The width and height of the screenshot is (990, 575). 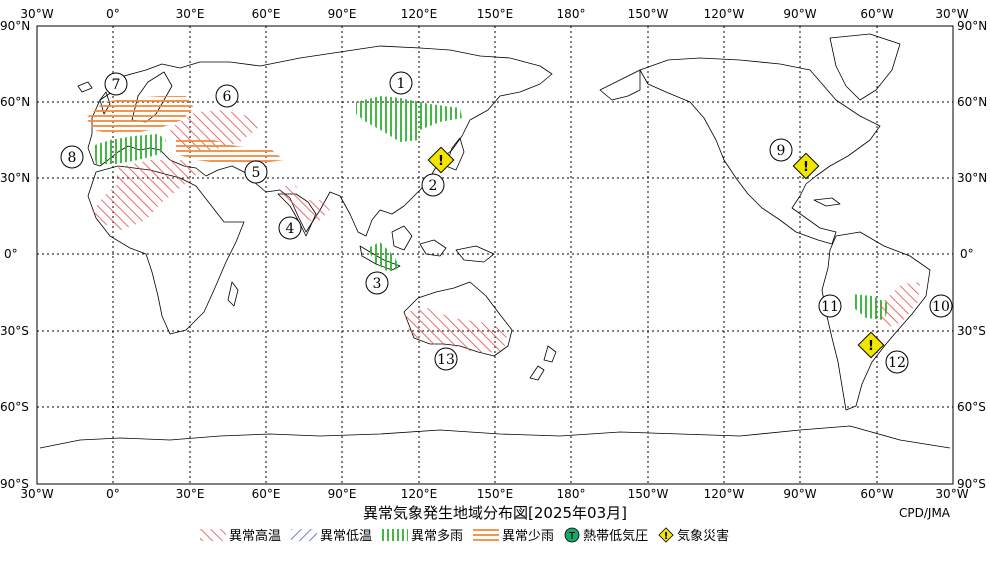 I want to click on tropical-cyclone-icon: T, so click(x=572, y=534).